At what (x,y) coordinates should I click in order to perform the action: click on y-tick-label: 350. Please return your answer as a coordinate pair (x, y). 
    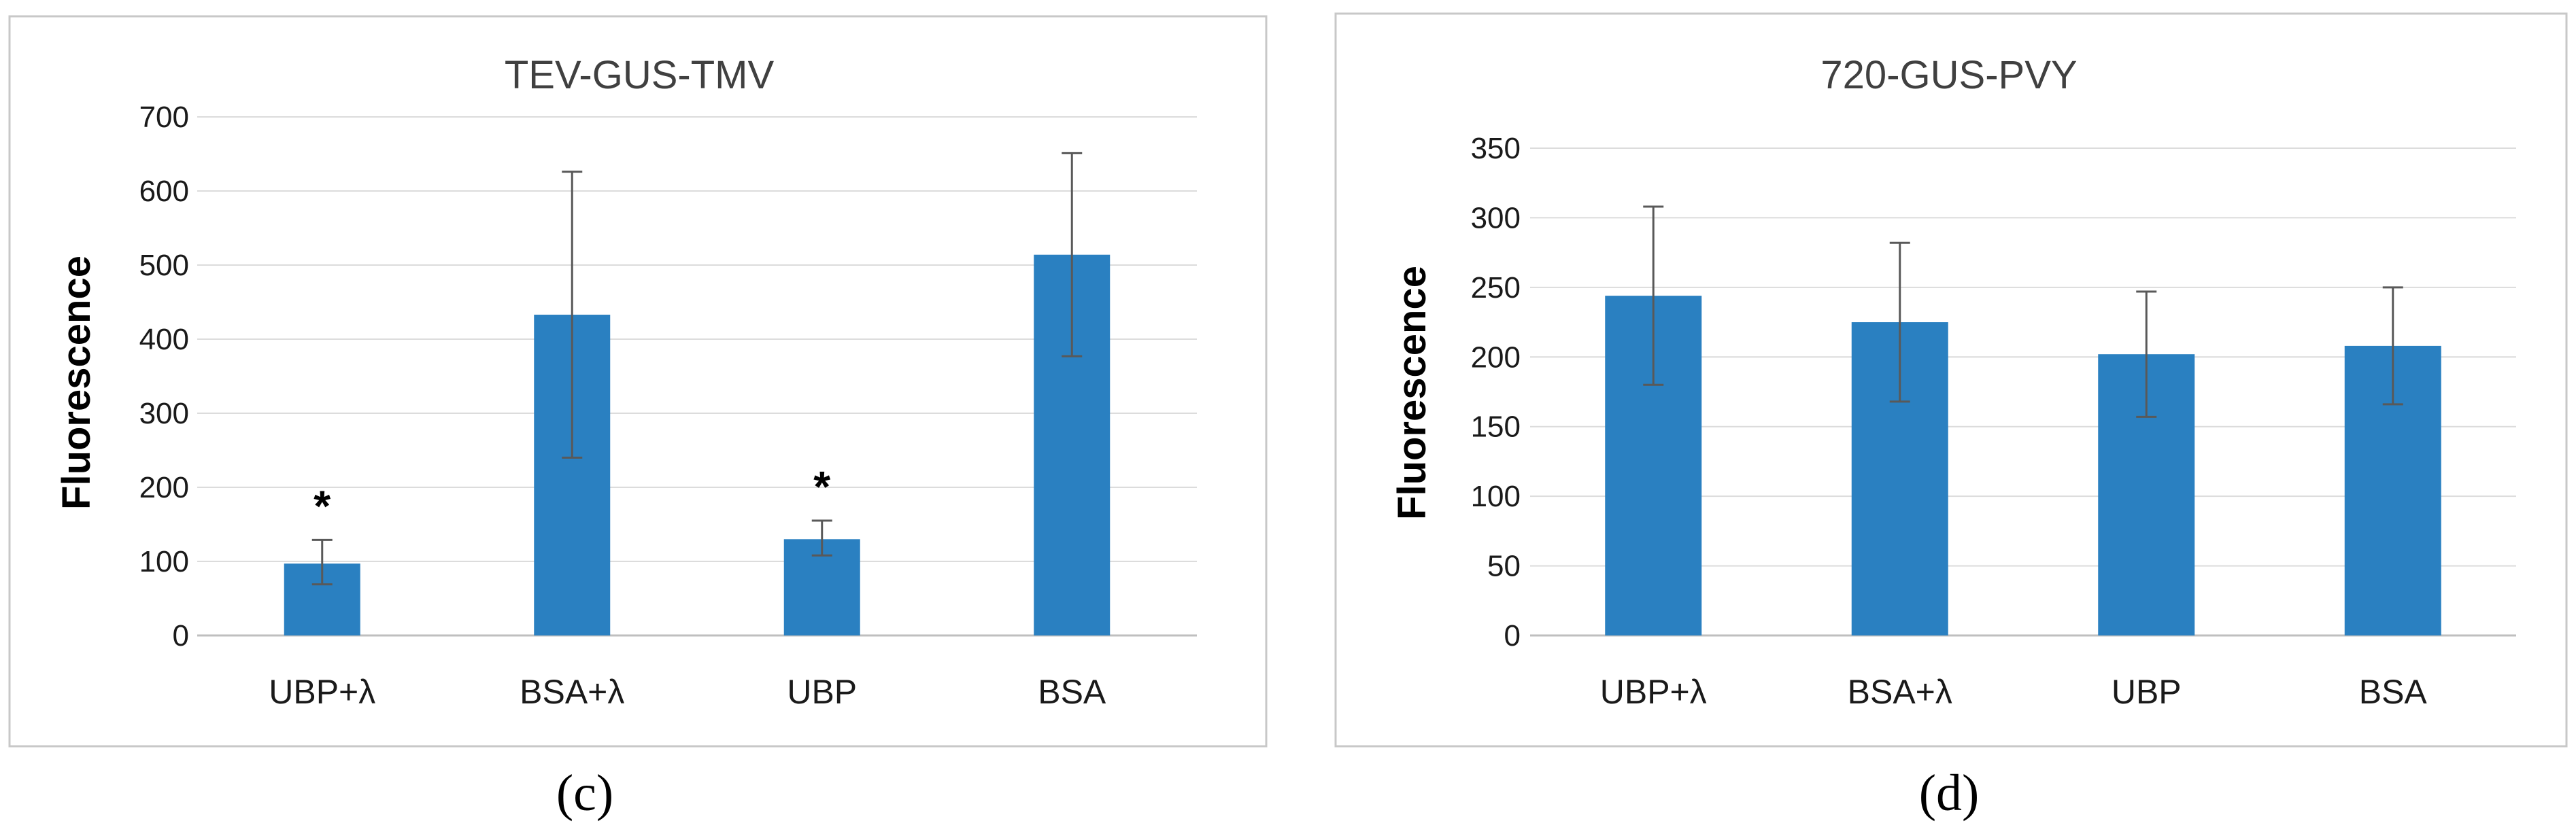
    Looking at the image, I should click on (1496, 148).